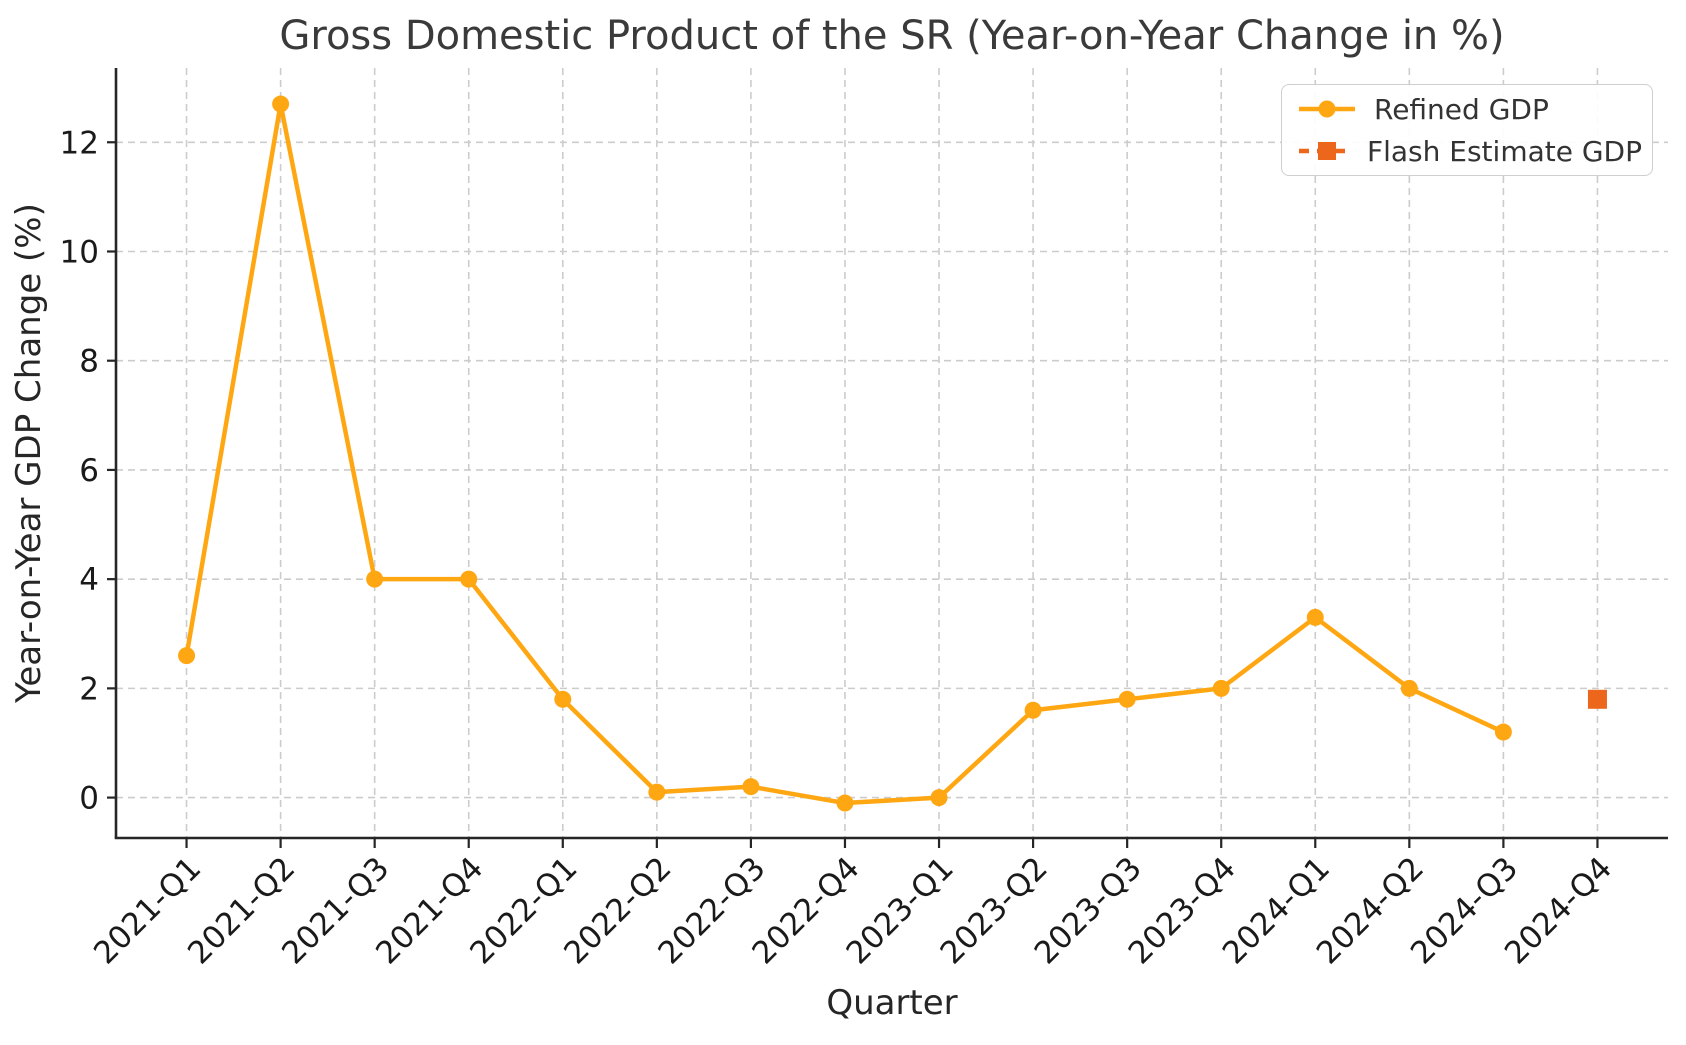 This screenshot has width=1686, height=1045. I want to click on y-tick-label: 6, so click(89, 471).